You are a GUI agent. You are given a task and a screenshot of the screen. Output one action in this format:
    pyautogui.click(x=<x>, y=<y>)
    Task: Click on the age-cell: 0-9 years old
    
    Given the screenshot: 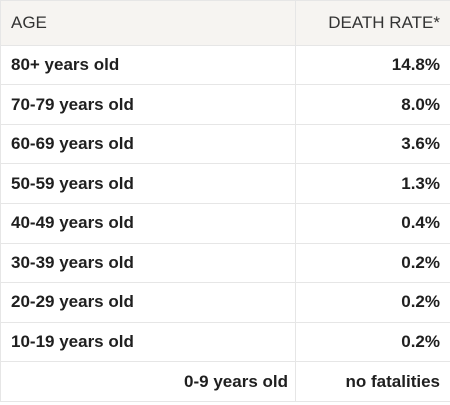 What is the action you would take?
    pyautogui.click(x=148, y=381)
    